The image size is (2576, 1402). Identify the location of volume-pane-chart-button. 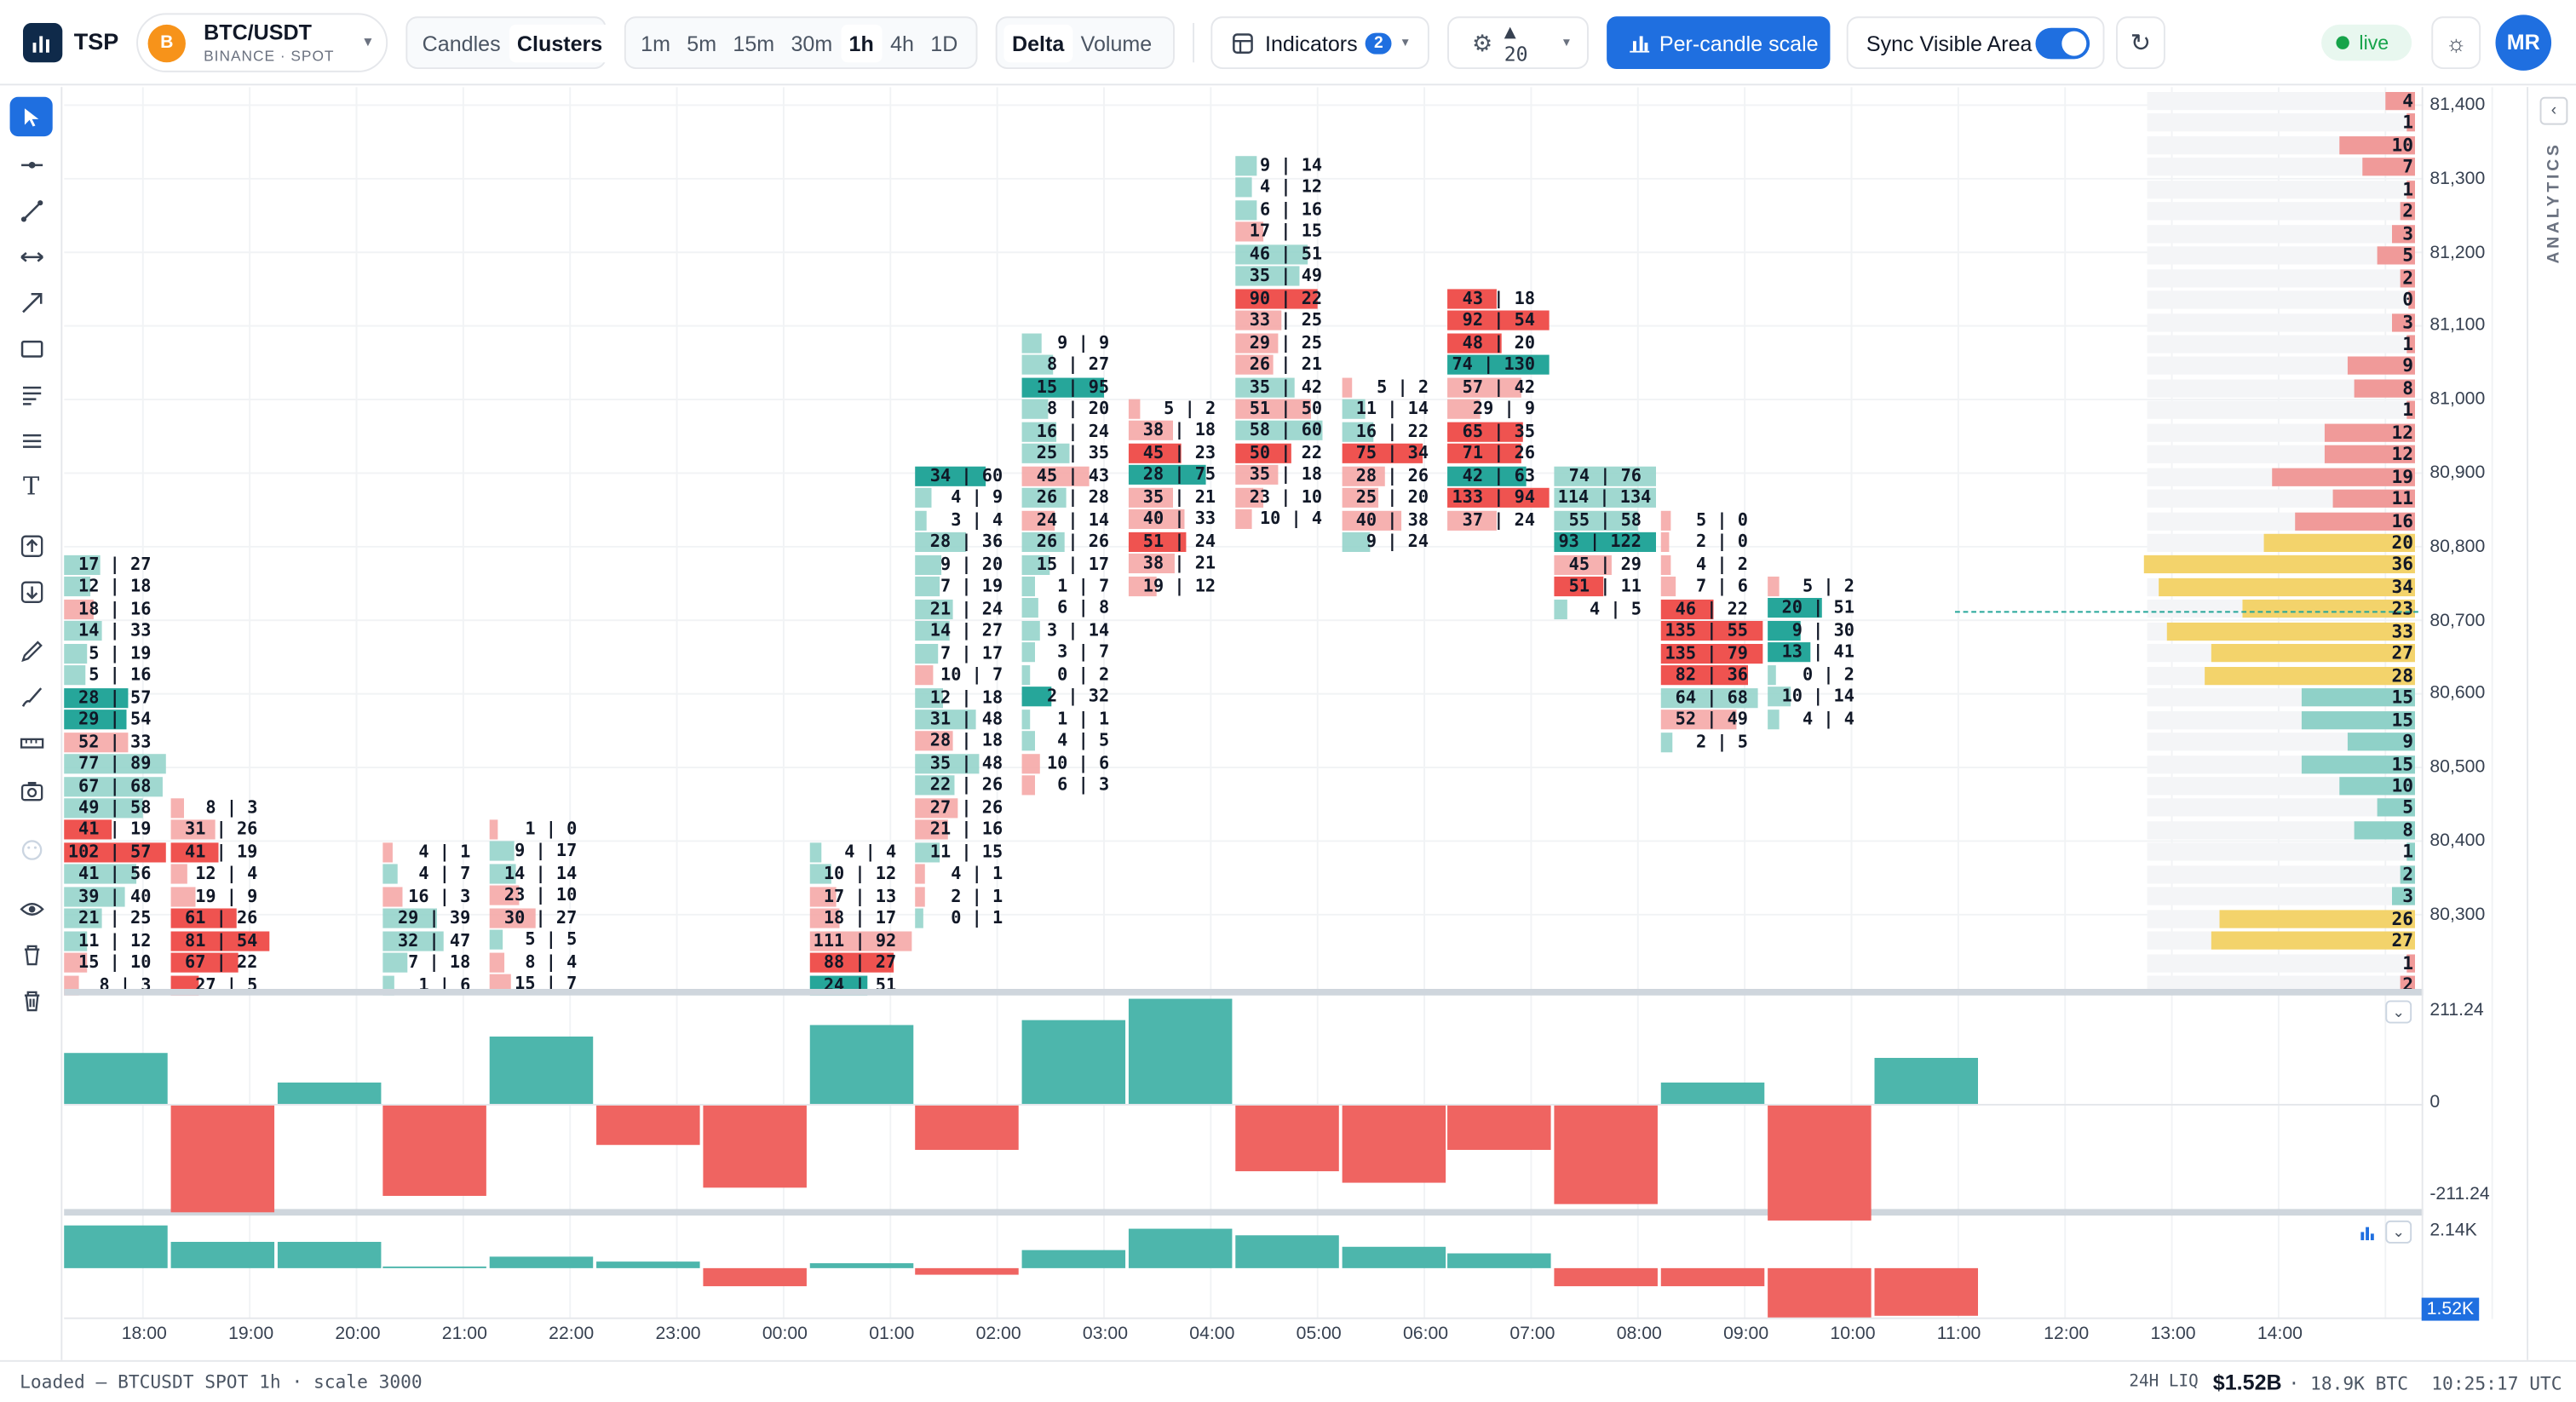
(2368, 1232).